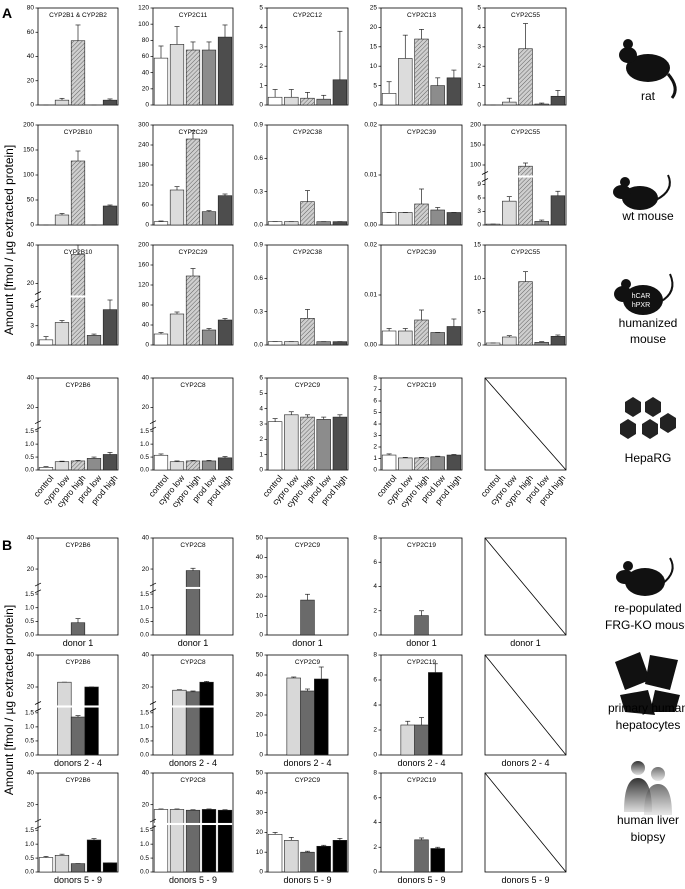  What do you see at coordinates (260, 538) in the screenshot?
I see `y-tick-label: 50` at bounding box center [260, 538].